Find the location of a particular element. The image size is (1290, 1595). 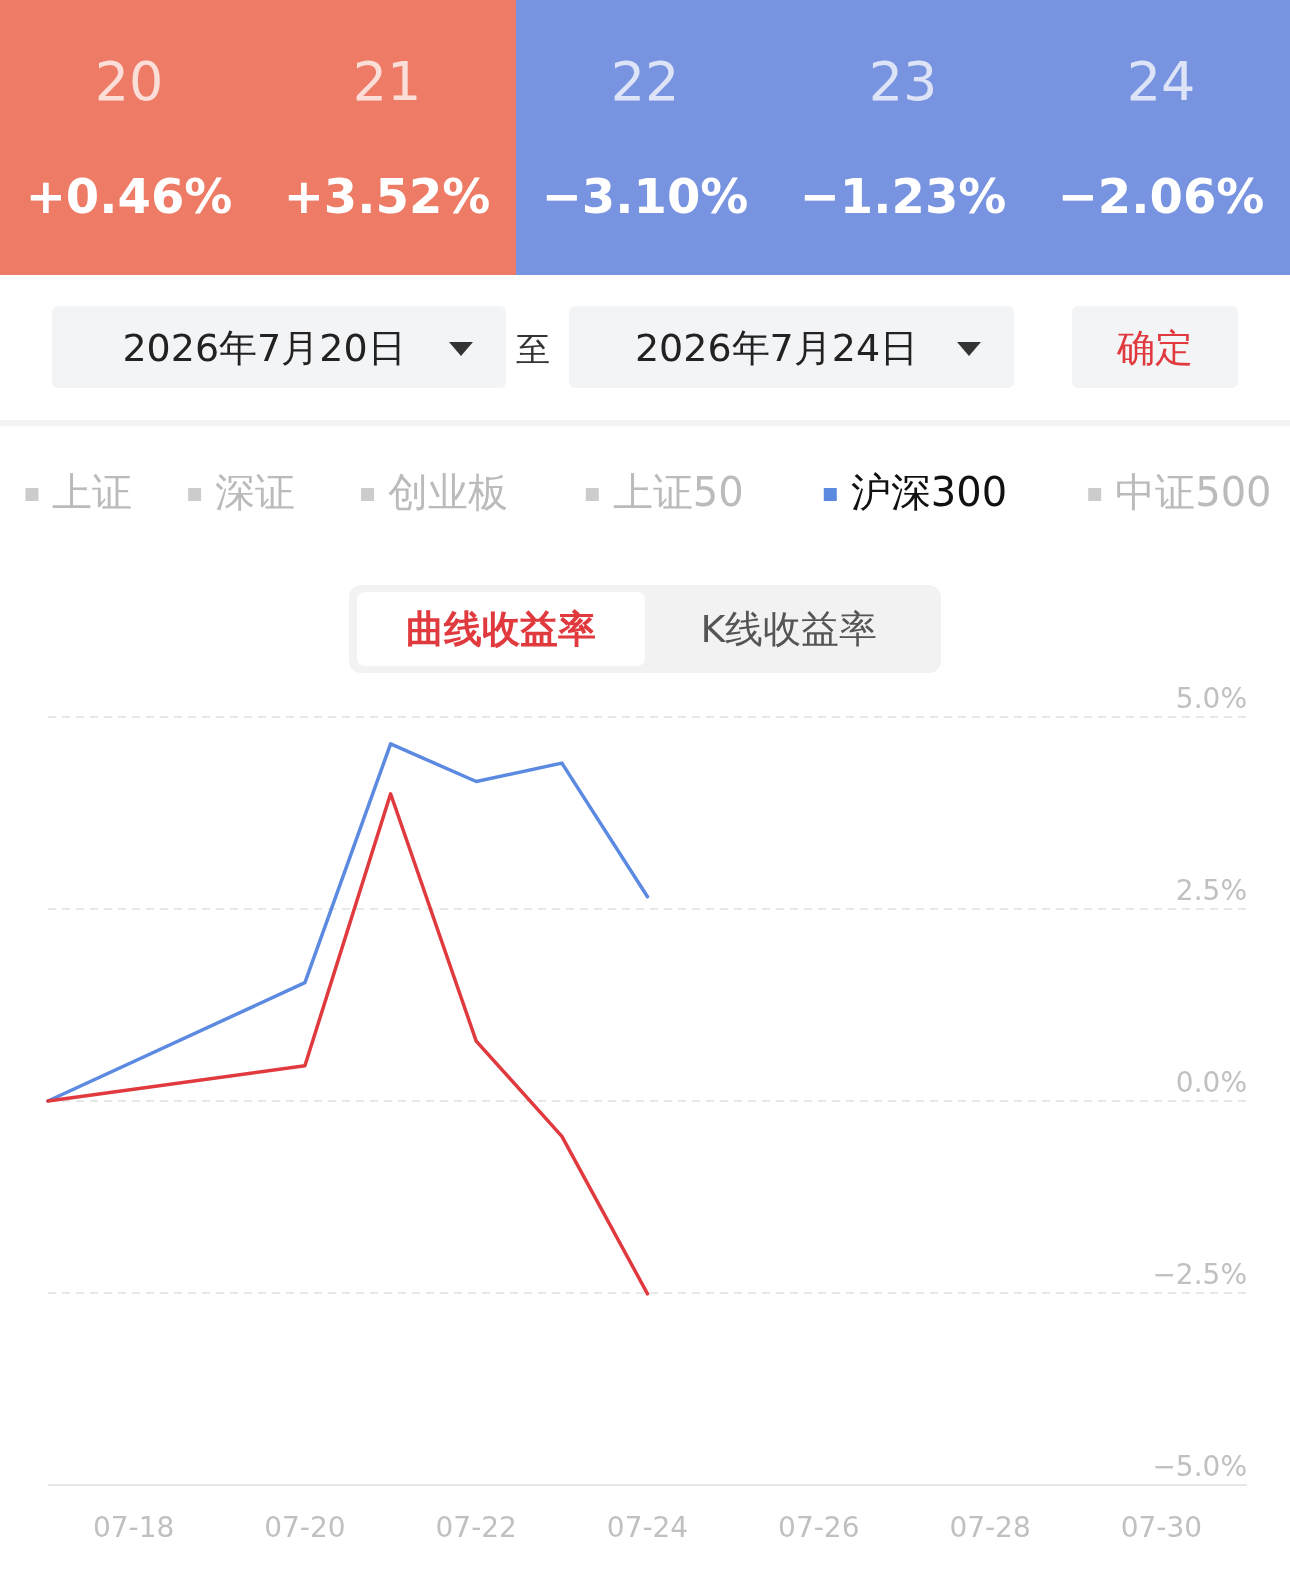

y-tick-label: 2.5% is located at coordinates (1211, 890).